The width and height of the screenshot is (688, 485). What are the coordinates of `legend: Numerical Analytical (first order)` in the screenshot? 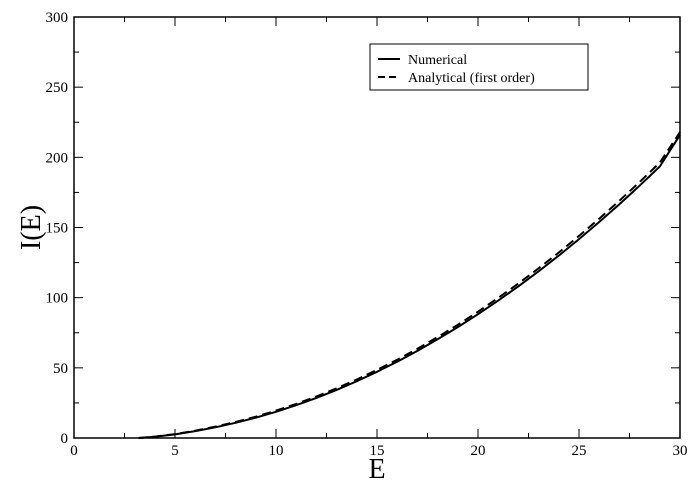 It's located at (479, 67).